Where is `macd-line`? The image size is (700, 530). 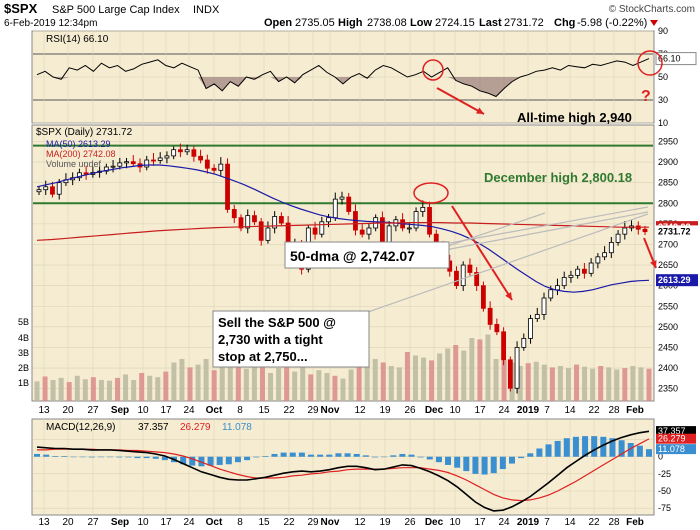 macd-line is located at coordinates (343, 471).